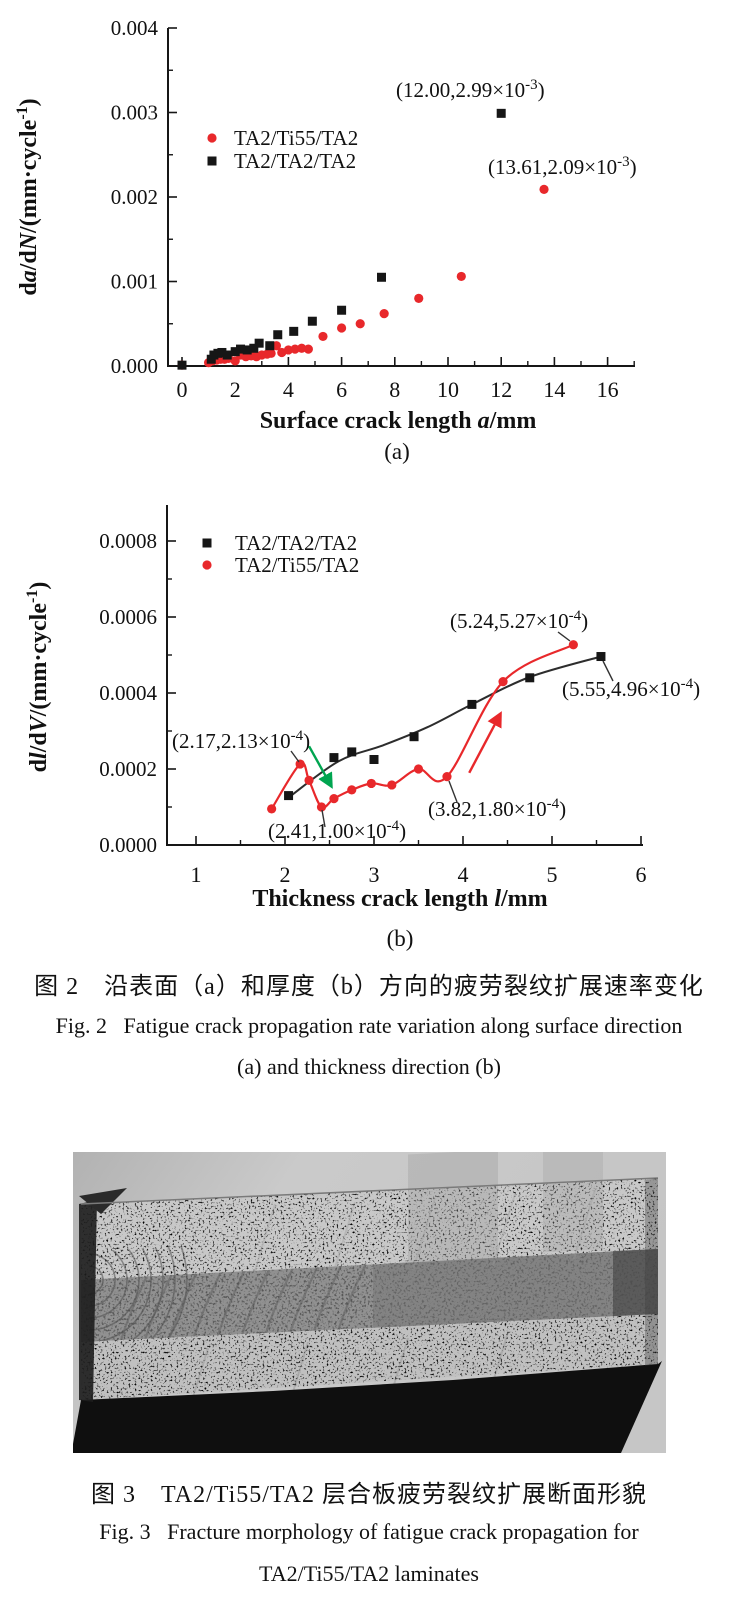 The height and width of the screenshot is (1605, 738). I want to click on x-tick-label: 1, so click(196, 874).